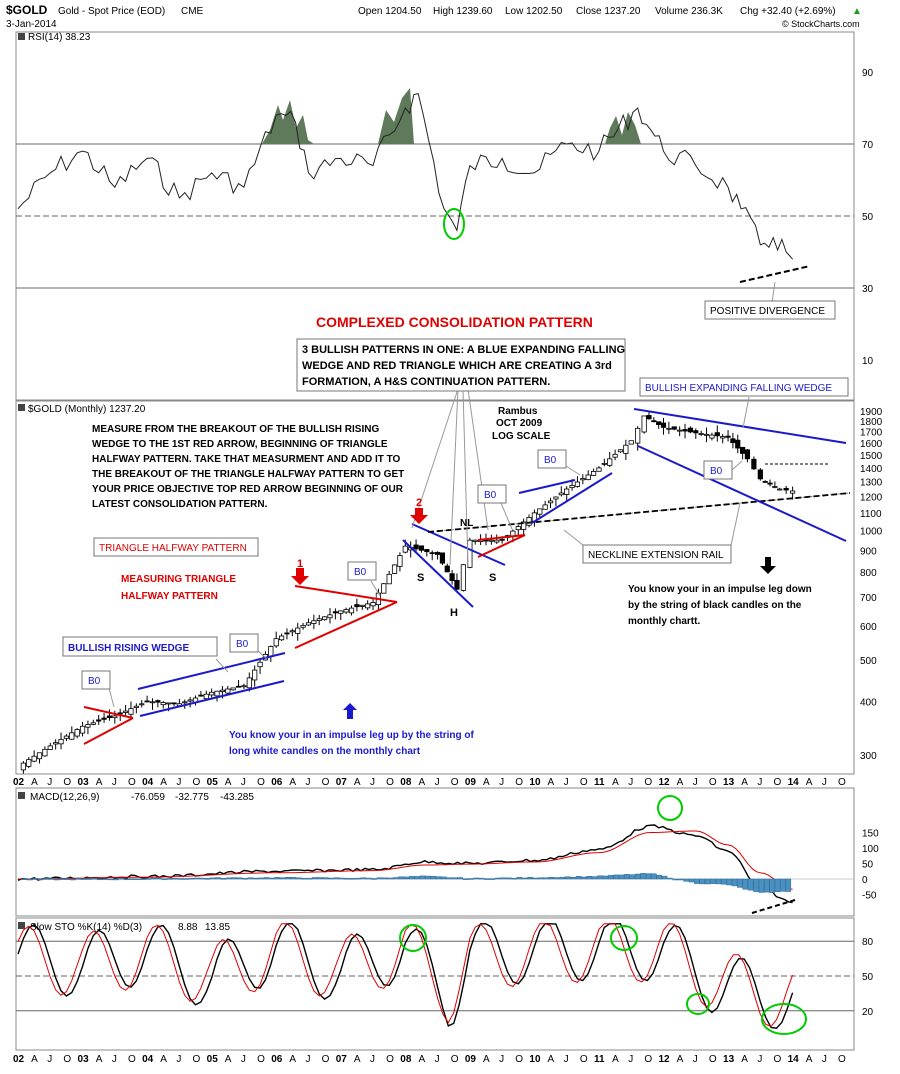 The width and height of the screenshot is (900, 1074). I want to click on wedge-2010-lower, so click(572, 498).